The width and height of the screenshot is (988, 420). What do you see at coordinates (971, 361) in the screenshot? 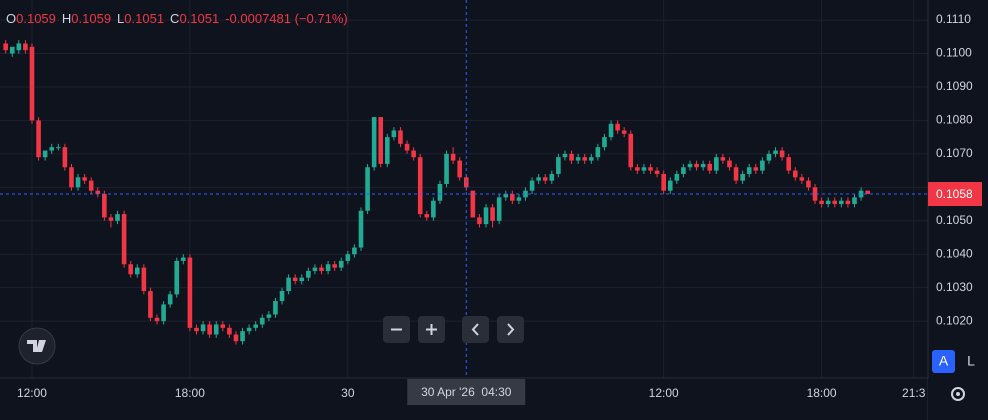
I see `log-scale-label: L` at bounding box center [971, 361].